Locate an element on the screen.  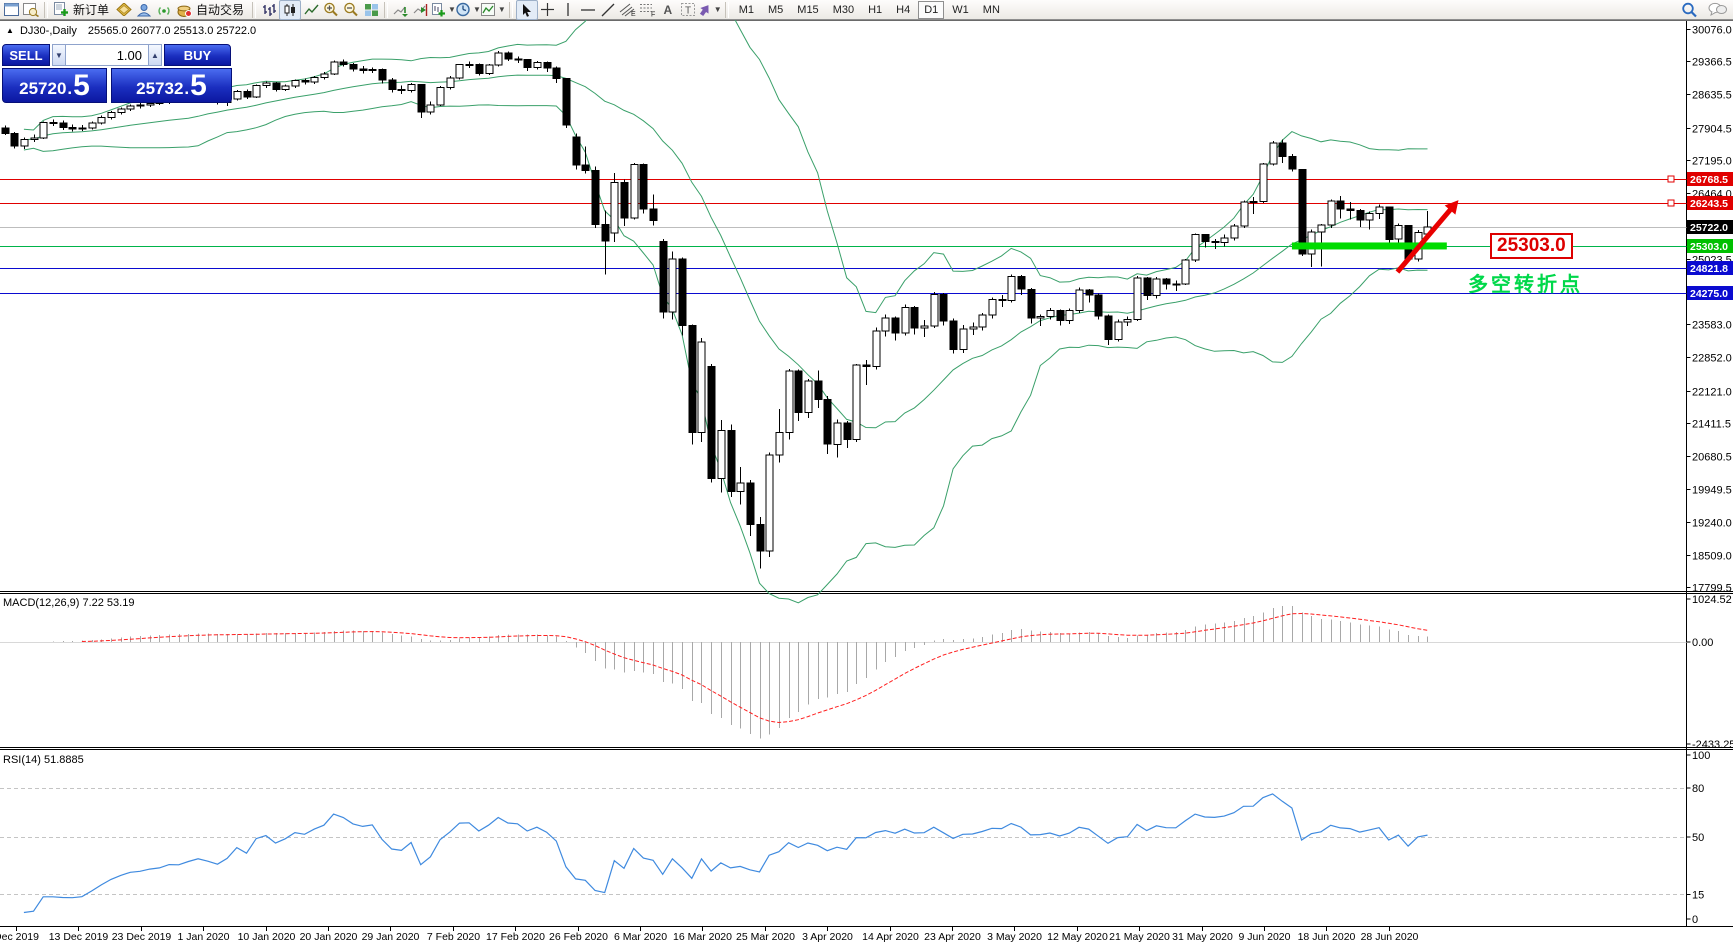
arrows-tool-icon: ▼ is located at coordinates (710, 10).